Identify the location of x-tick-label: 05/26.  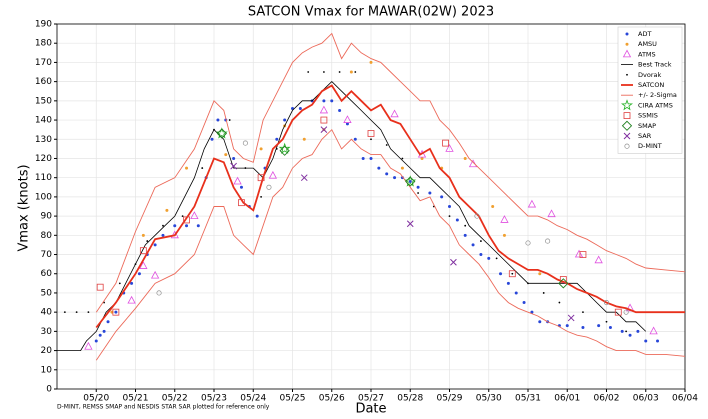
(332, 399).